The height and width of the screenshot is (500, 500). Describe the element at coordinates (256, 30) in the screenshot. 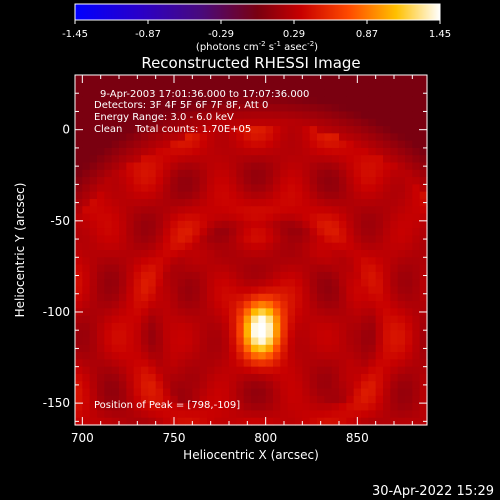

I see `colorbar-ticks: -1.45 -0.87 -0.29 0.29 0.87 1.45` at that location.